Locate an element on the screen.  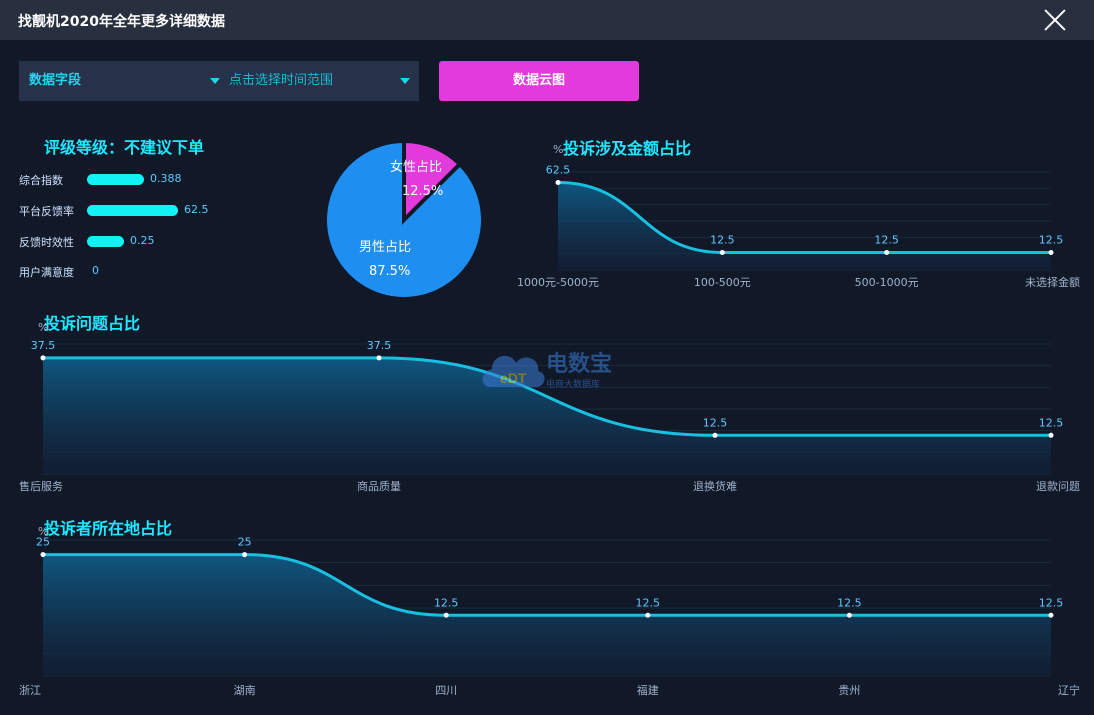
issue-chart-title: 投诉问题占比 is located at coordinates (92, 323).